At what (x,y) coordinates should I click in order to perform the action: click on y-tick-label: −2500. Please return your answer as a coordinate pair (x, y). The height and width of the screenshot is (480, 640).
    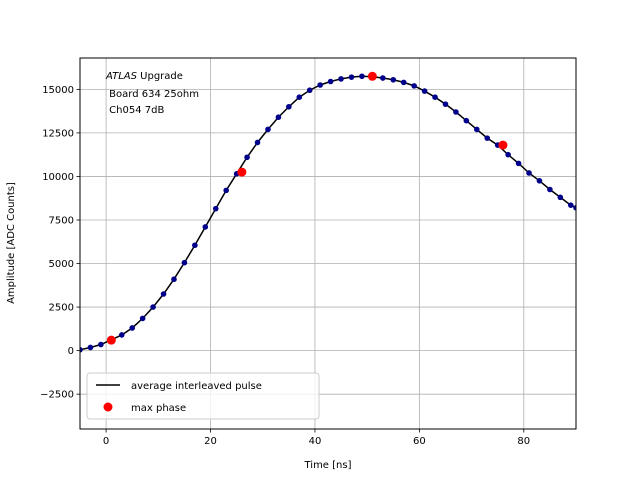
    Looking at the image, I should click on (57, 395).